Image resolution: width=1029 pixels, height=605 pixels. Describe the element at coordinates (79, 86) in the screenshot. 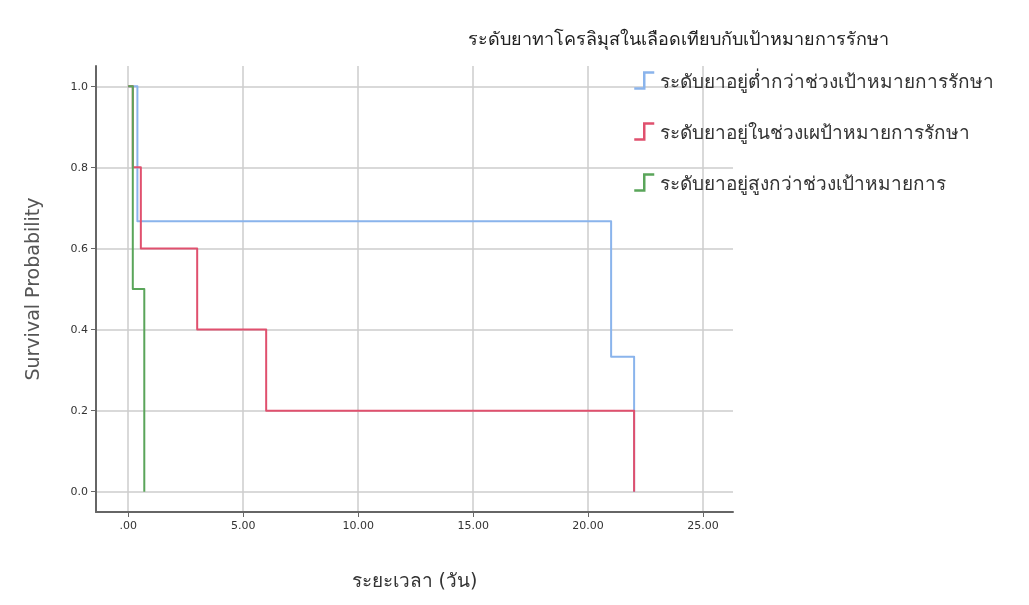

I see `y-tick-label: 1.0` at that location.